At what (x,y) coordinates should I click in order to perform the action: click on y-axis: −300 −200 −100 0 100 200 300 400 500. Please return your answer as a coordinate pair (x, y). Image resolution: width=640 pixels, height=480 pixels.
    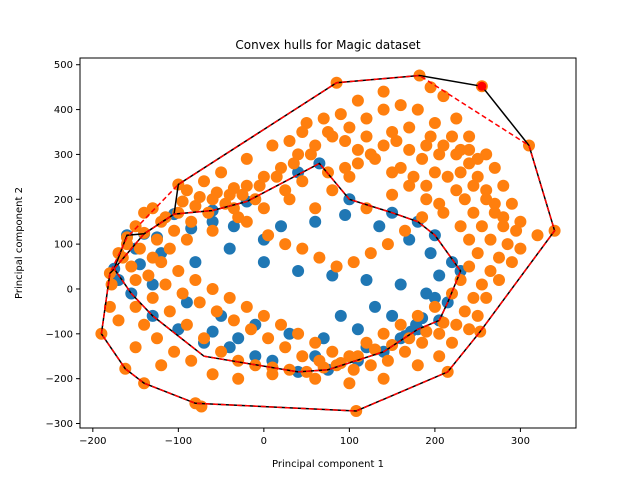
    Looking at the image, I should click on (63, 245).